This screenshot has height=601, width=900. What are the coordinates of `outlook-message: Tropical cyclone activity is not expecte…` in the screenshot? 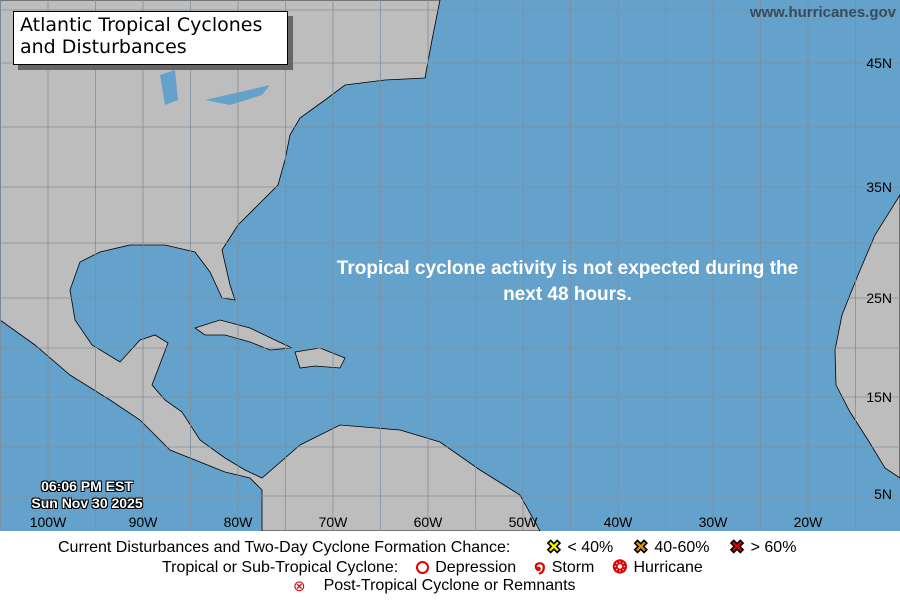 It's located at (567, 281).